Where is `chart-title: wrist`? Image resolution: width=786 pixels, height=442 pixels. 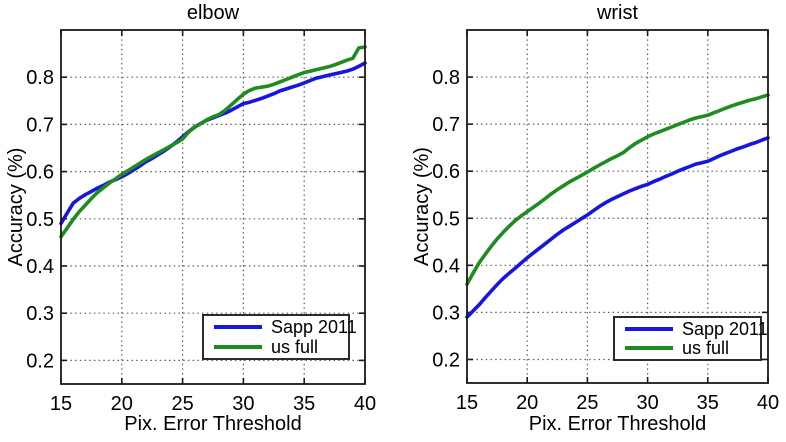 chart-title: wrist is located at coordinates (617, 13).